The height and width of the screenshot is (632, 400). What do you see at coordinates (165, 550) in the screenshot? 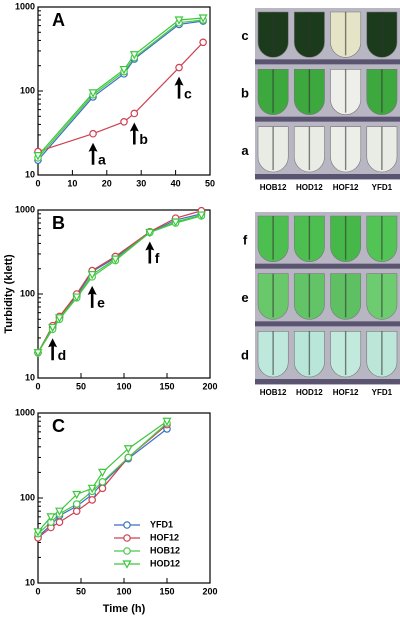
I see `legend-label: HOB12` at bounding box center [165, 550].